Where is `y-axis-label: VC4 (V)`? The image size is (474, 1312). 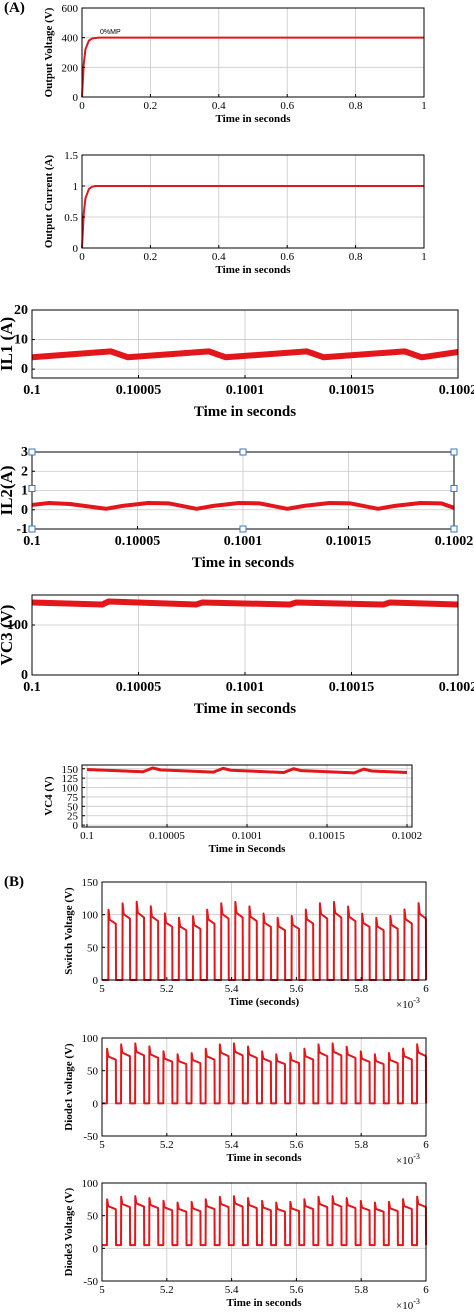
y-axis-label: VC4 (V) is located at coordinates (49, 796).